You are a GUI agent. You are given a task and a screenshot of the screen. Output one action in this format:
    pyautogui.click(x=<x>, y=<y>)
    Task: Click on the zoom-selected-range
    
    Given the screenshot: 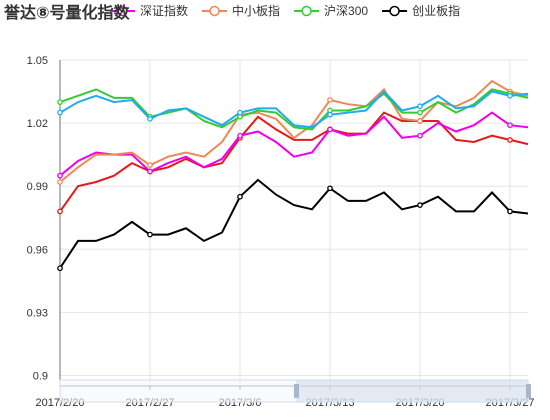 What is the action you would take?
    pyautogui.click(x=412, y=391)
    